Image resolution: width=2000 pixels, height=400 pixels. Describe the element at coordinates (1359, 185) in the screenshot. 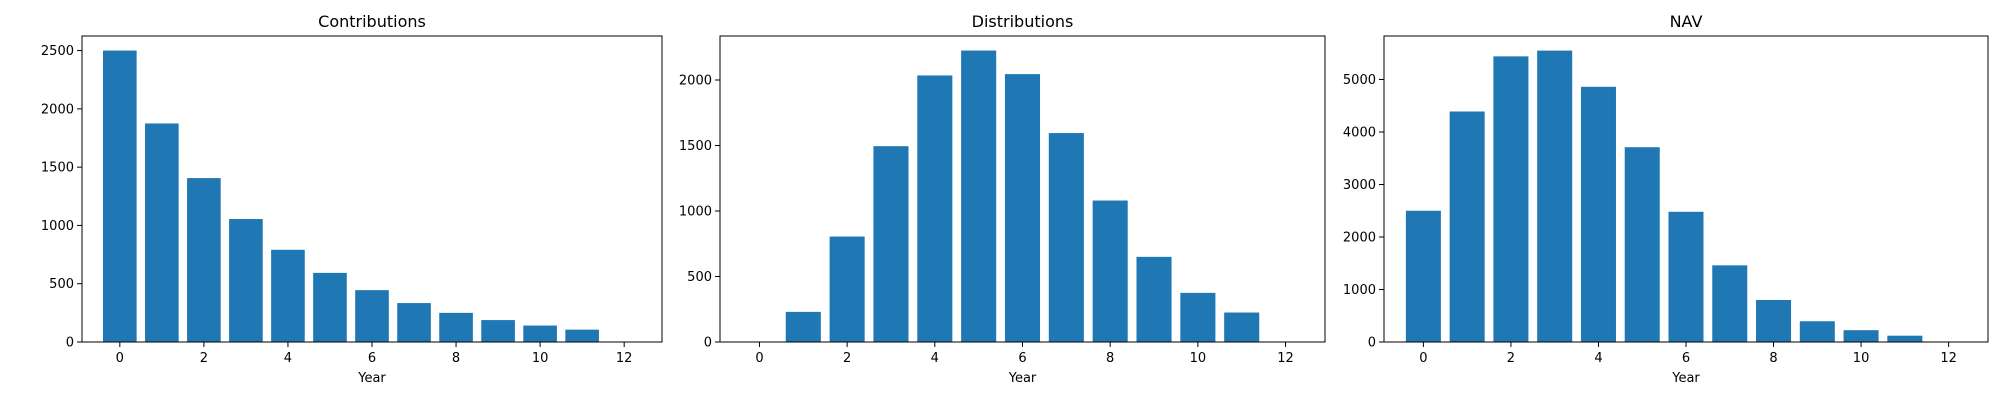

I see `y-tick-label: 3000` at that location.